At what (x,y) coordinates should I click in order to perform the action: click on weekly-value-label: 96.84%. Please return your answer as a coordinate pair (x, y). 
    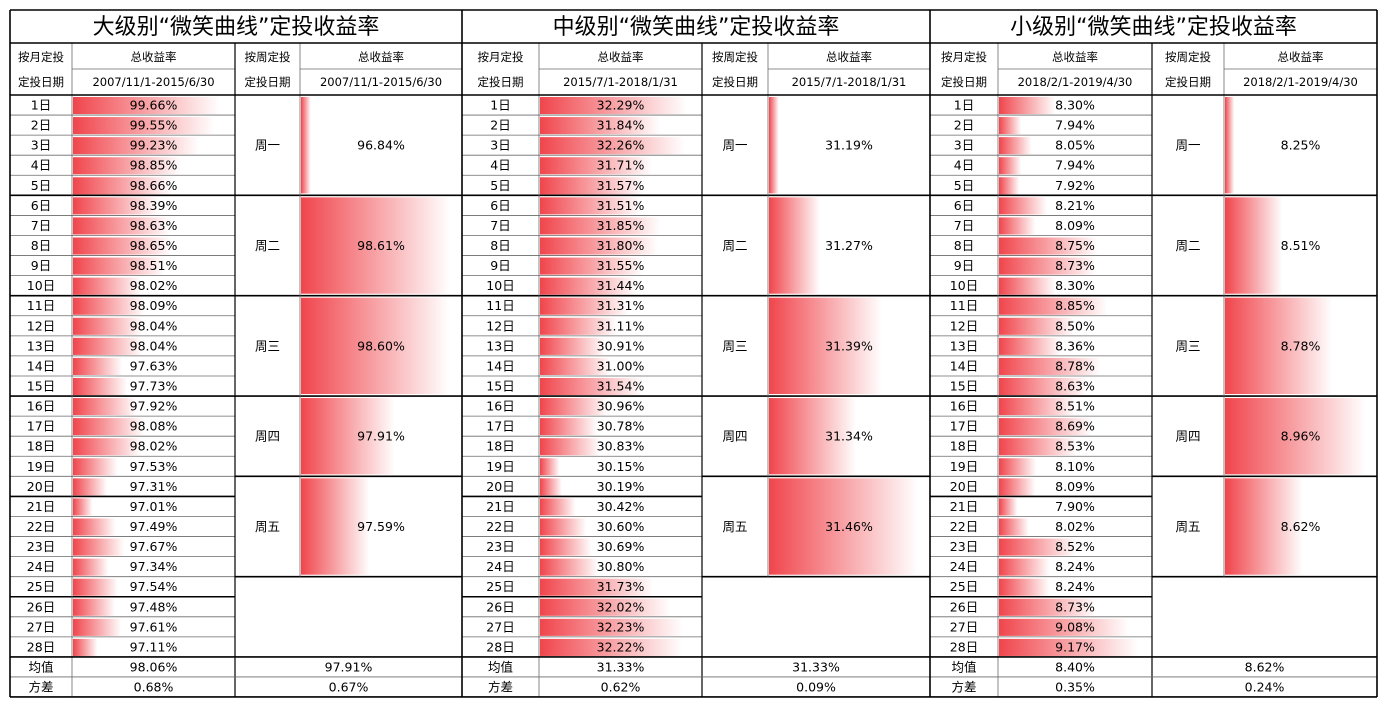
    Looking at the image, I should click on (381, 145).